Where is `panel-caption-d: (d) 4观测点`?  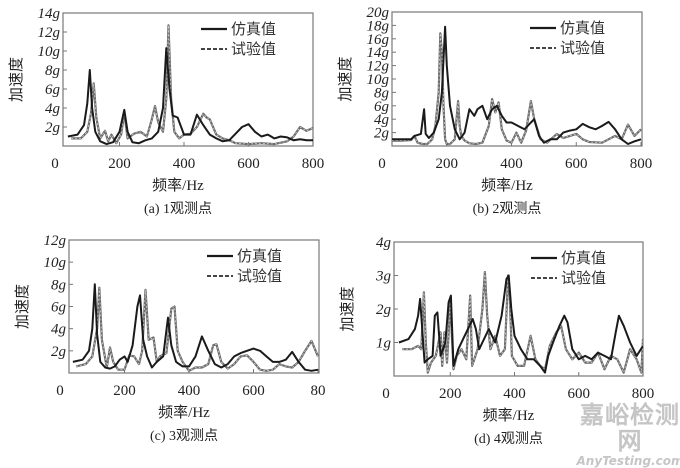
panel-caption-d: (d) 4观测点 is located at coordinates (508, 439).